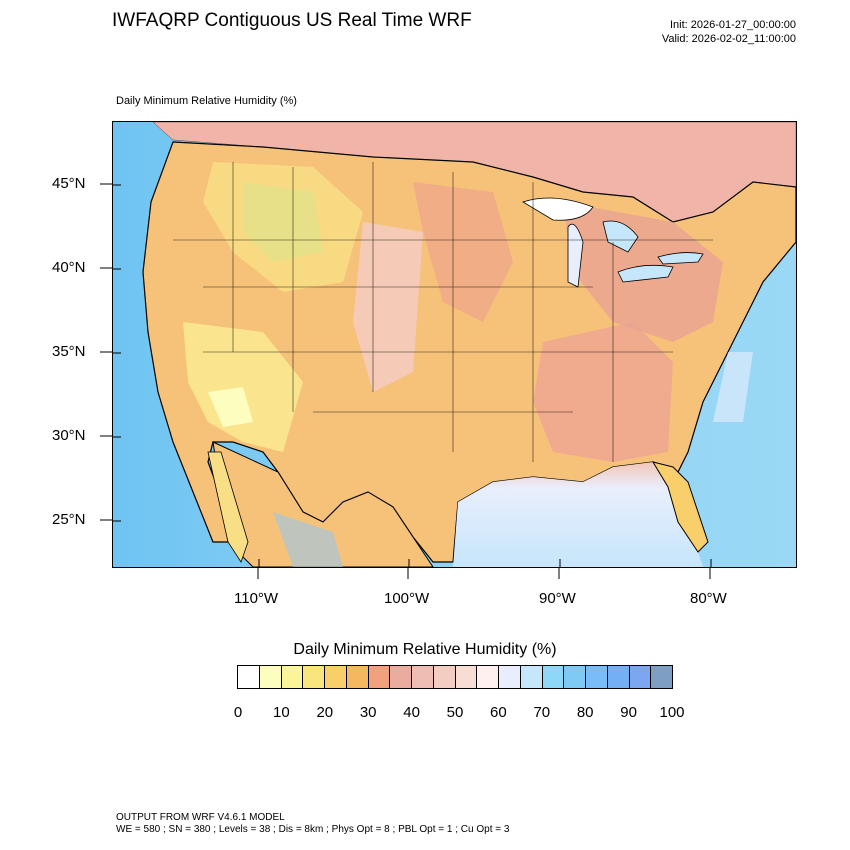  I want to click on colorbar-label: 60, so click(498, 712).